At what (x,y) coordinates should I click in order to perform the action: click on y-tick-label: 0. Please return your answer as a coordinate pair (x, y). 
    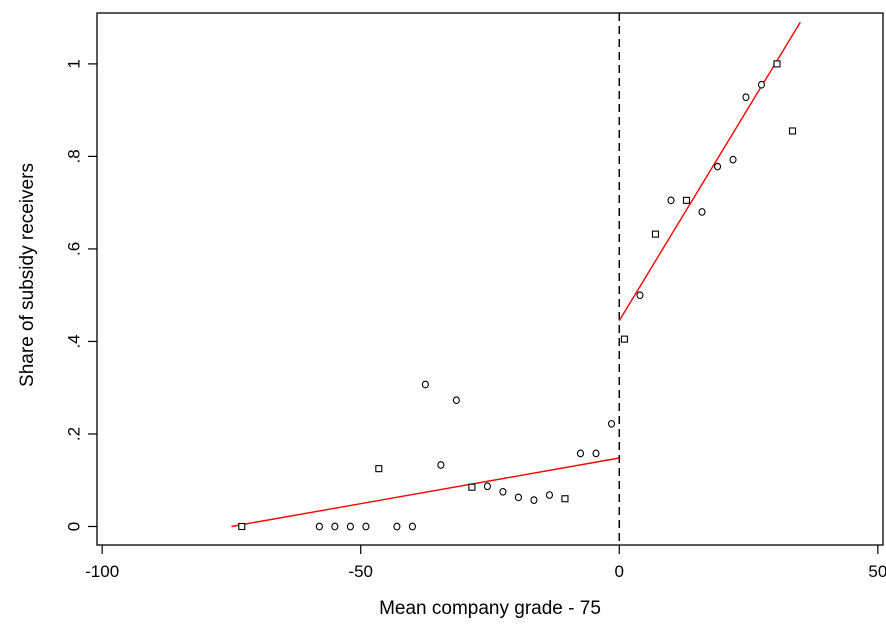
    Looking at the image, I should click on (73, 526).